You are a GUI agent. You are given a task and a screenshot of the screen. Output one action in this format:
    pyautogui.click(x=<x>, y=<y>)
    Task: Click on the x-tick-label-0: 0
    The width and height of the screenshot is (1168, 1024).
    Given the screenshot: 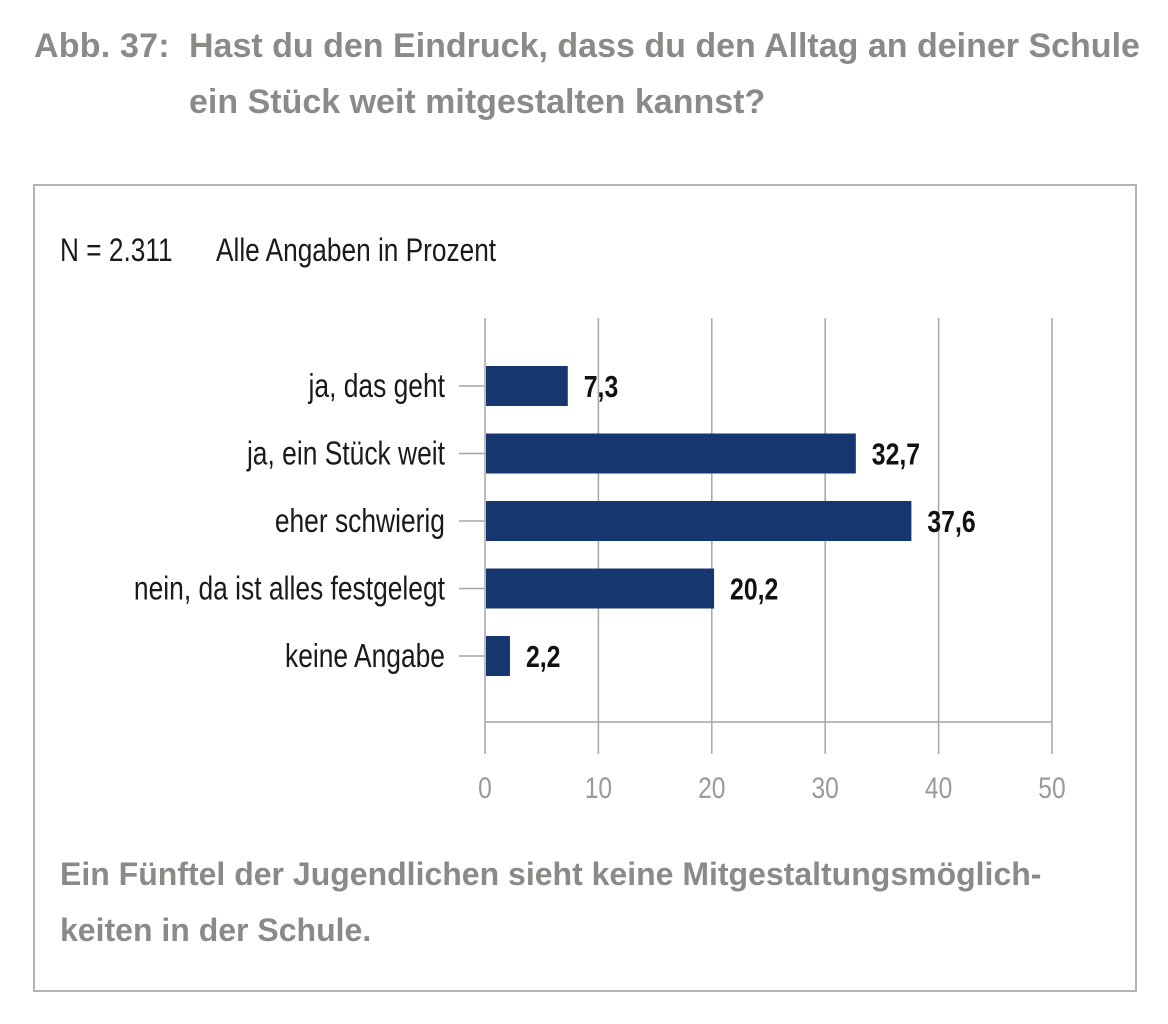 What is the action you would take?
    pyautogui.click(x=485, y=788)
    